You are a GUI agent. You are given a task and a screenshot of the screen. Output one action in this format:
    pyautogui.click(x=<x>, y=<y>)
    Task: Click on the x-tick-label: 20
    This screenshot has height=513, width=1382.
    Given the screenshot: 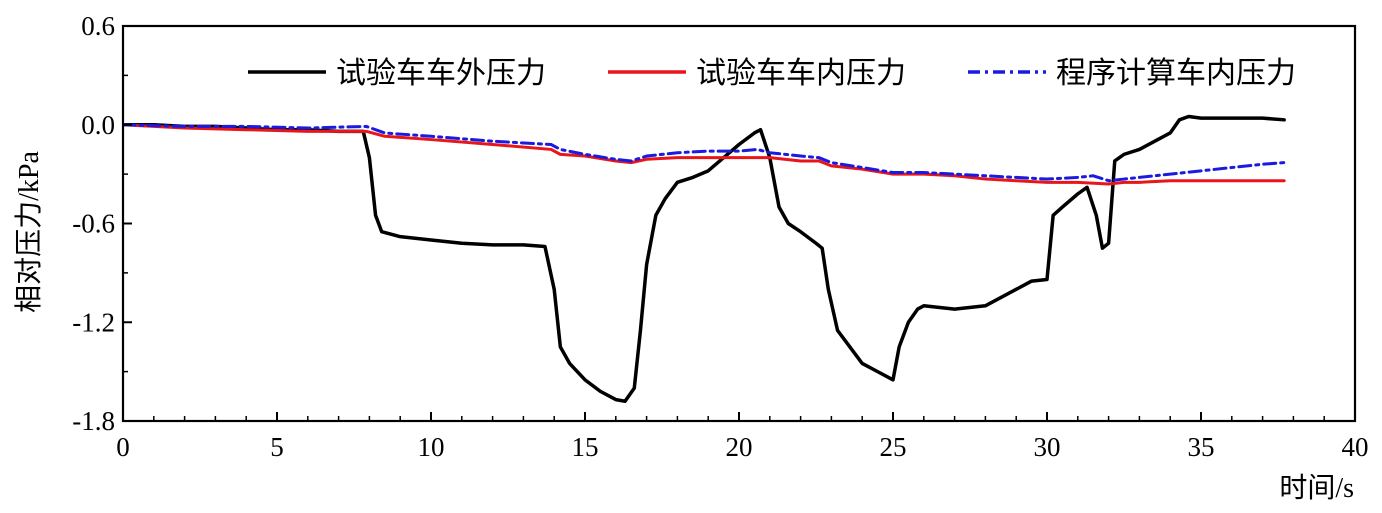 What is the action you would take?
    pyautogui.click(x=739, y=447)
    